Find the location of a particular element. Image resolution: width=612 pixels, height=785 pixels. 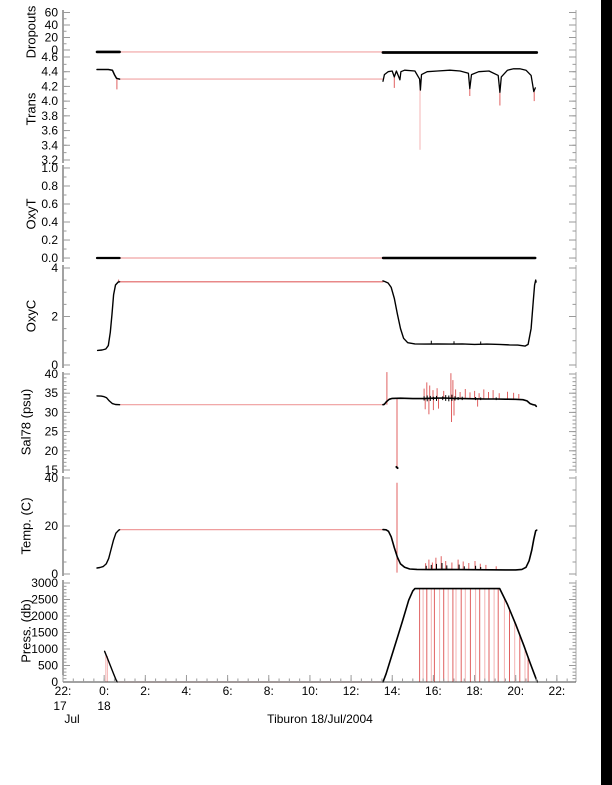

xtick-label: 20: is located at coordinates (515, 691).